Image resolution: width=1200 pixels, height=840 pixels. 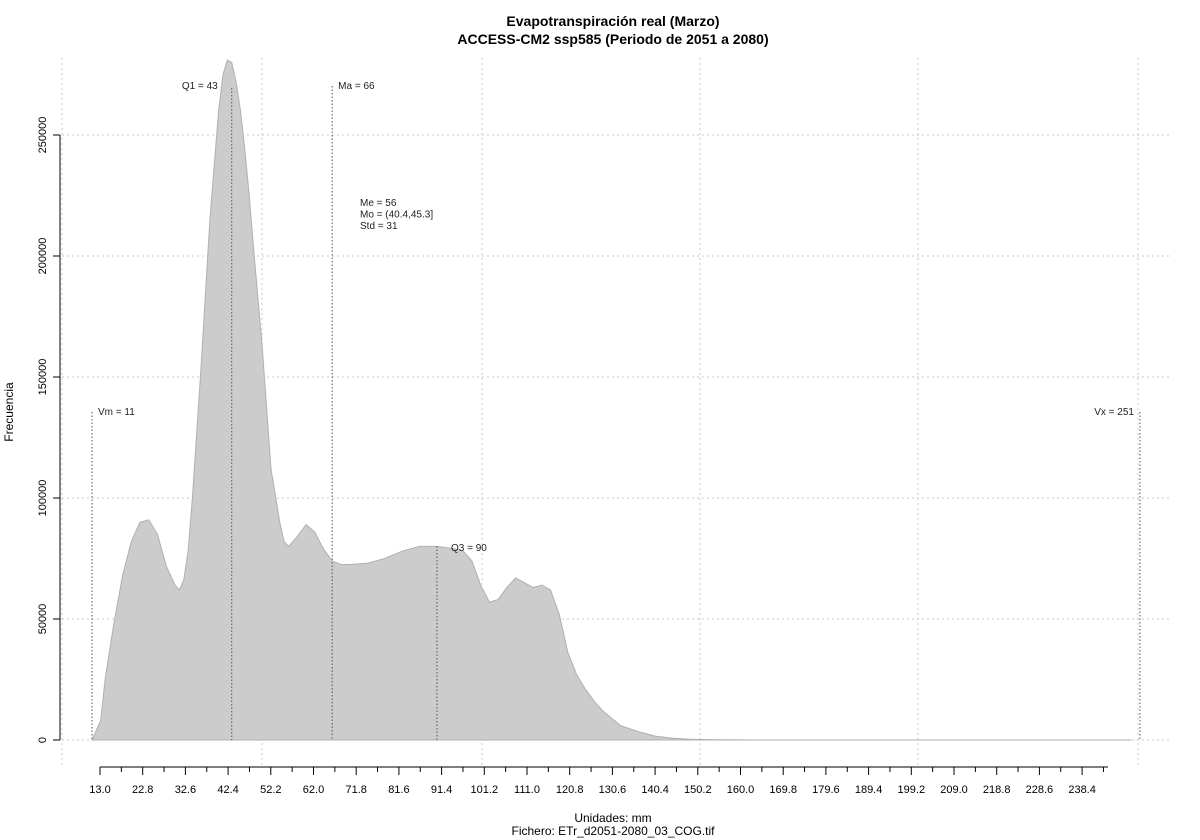 I want to click on stat-label-ma: Ma = 66, so click(x=356, y=86).